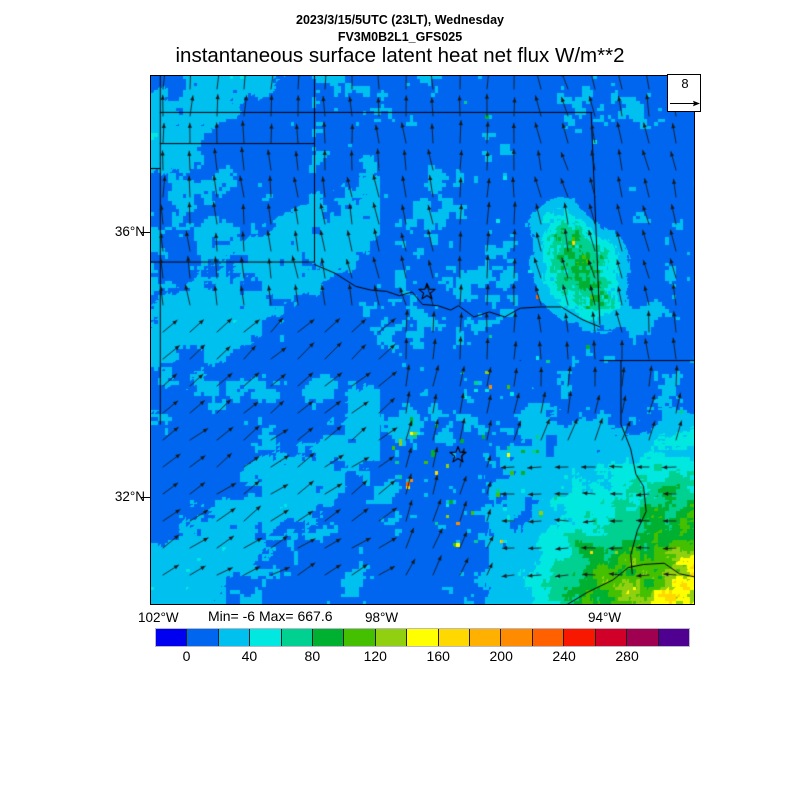 This screenshot has width=800, height=800. Describe the element at coordinates (605, 617) in the screenshot. I see `lon-label-94w: 94°W` at that location.